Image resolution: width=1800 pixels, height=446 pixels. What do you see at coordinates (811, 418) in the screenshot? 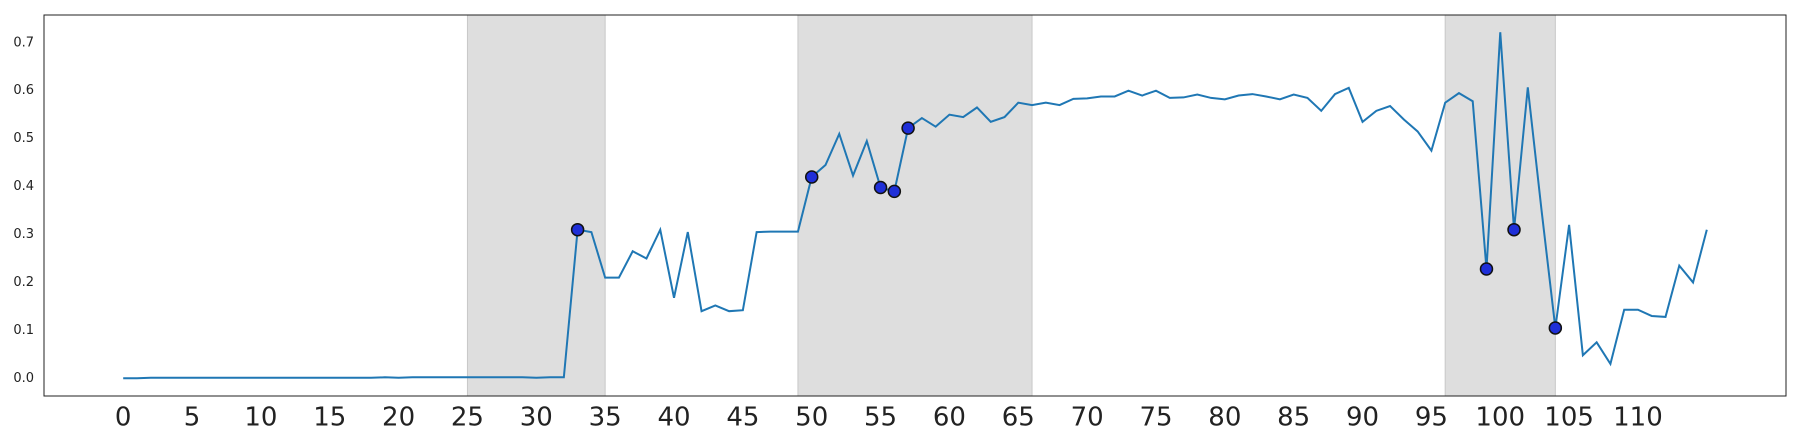
I see `x-tick-label: 50` at bounding box center [811, 418].